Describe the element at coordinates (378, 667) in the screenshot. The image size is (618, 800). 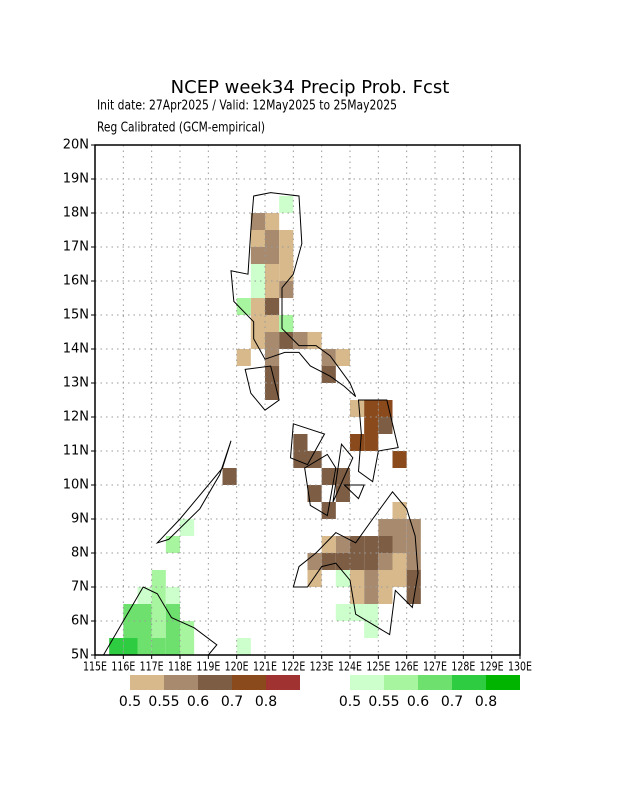
I see `x-tick-label: 125E` at that location.